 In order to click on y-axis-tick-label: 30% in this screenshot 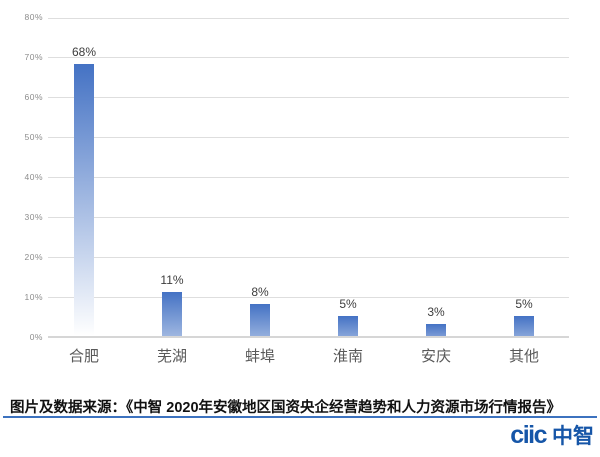, I will do `click(33, 217)`.